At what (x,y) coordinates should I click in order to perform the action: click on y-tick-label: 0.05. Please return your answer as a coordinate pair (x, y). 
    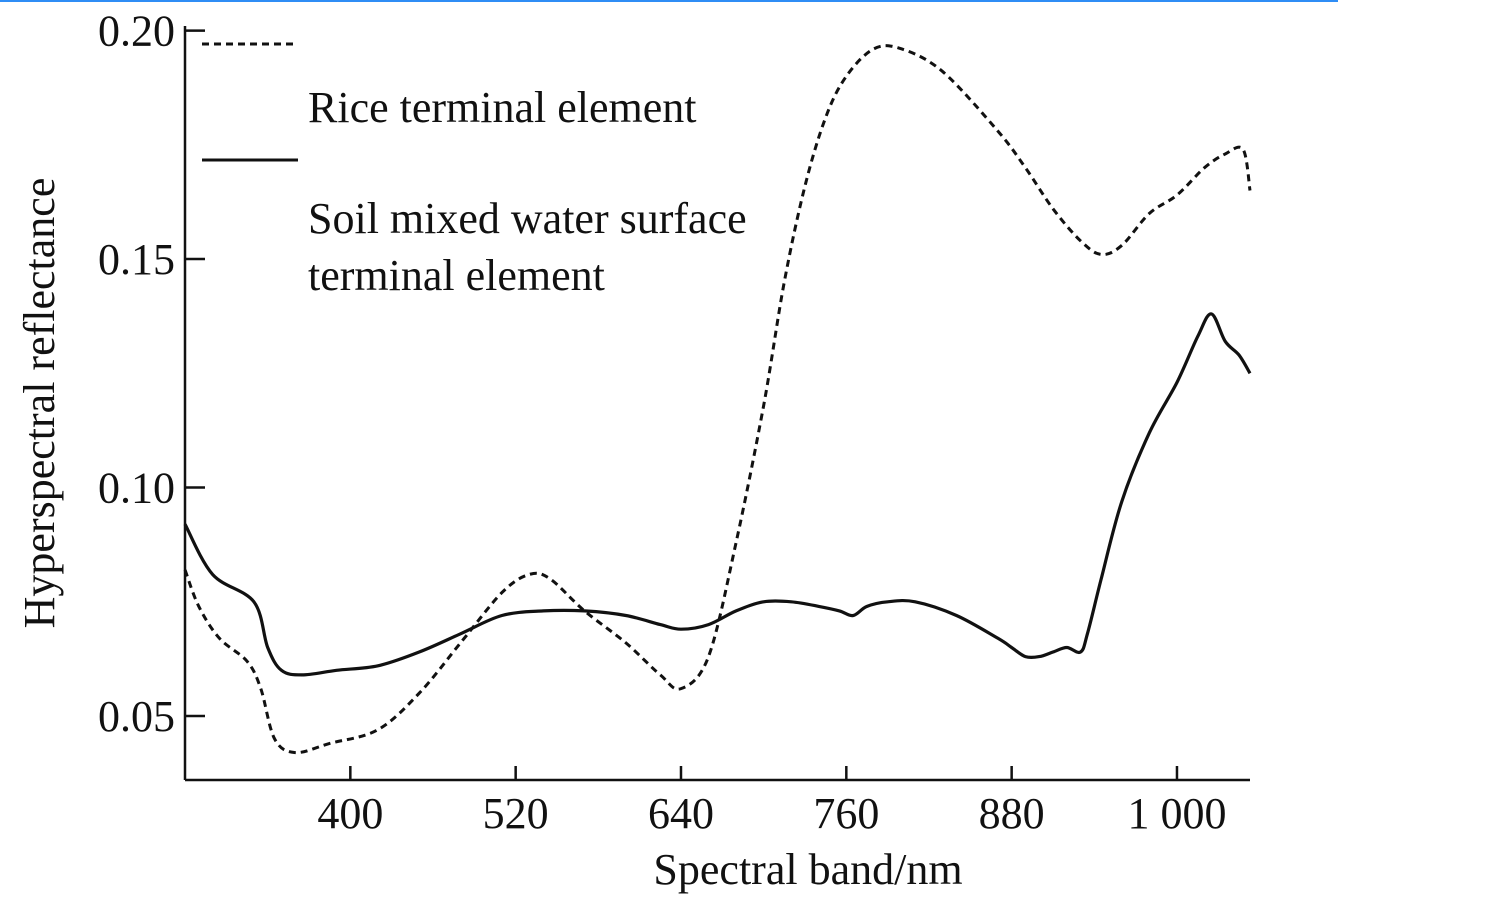
    Looking at the image, I should click on (136, 716).